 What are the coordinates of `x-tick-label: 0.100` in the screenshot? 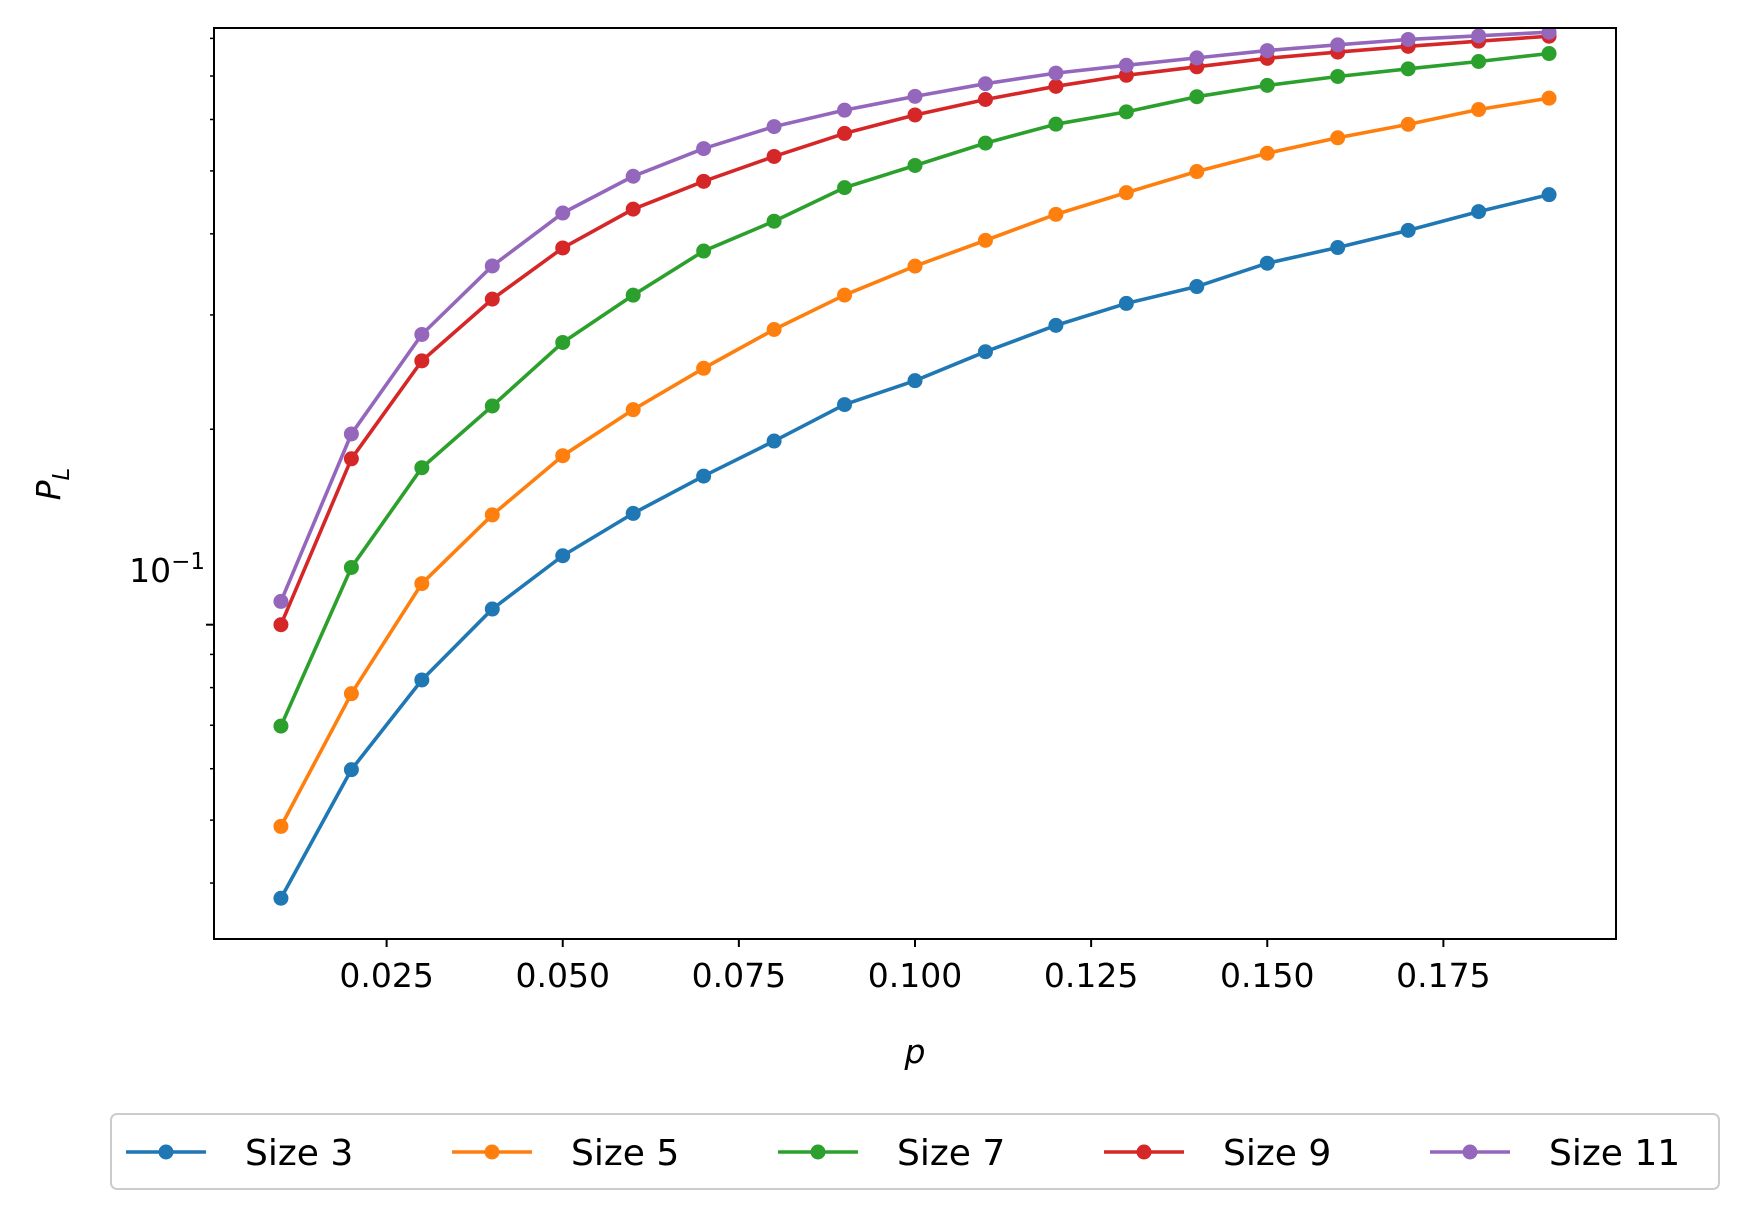 It's located at (915, 975).